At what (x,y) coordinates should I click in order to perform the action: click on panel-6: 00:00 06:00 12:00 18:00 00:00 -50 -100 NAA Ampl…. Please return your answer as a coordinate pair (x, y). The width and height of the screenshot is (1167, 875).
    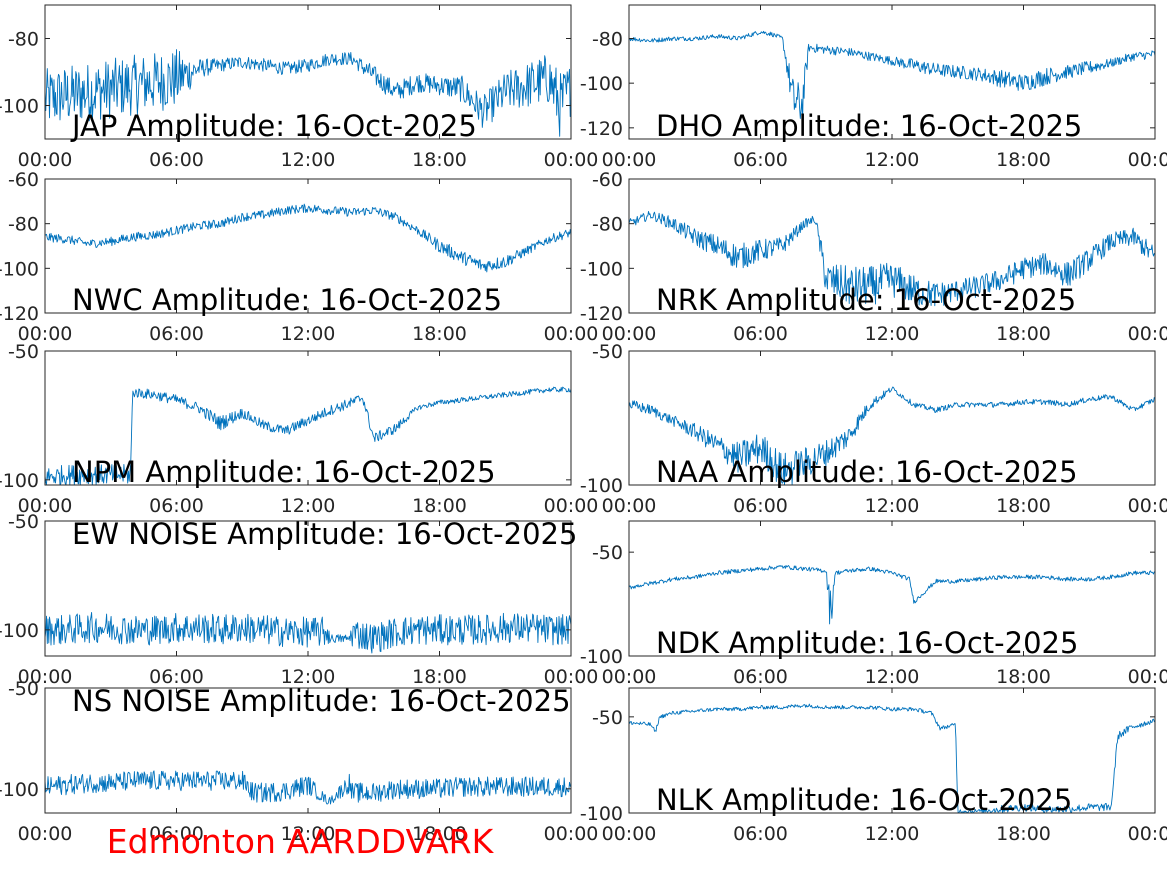
    Looking at the image, I should click on (873, 429).